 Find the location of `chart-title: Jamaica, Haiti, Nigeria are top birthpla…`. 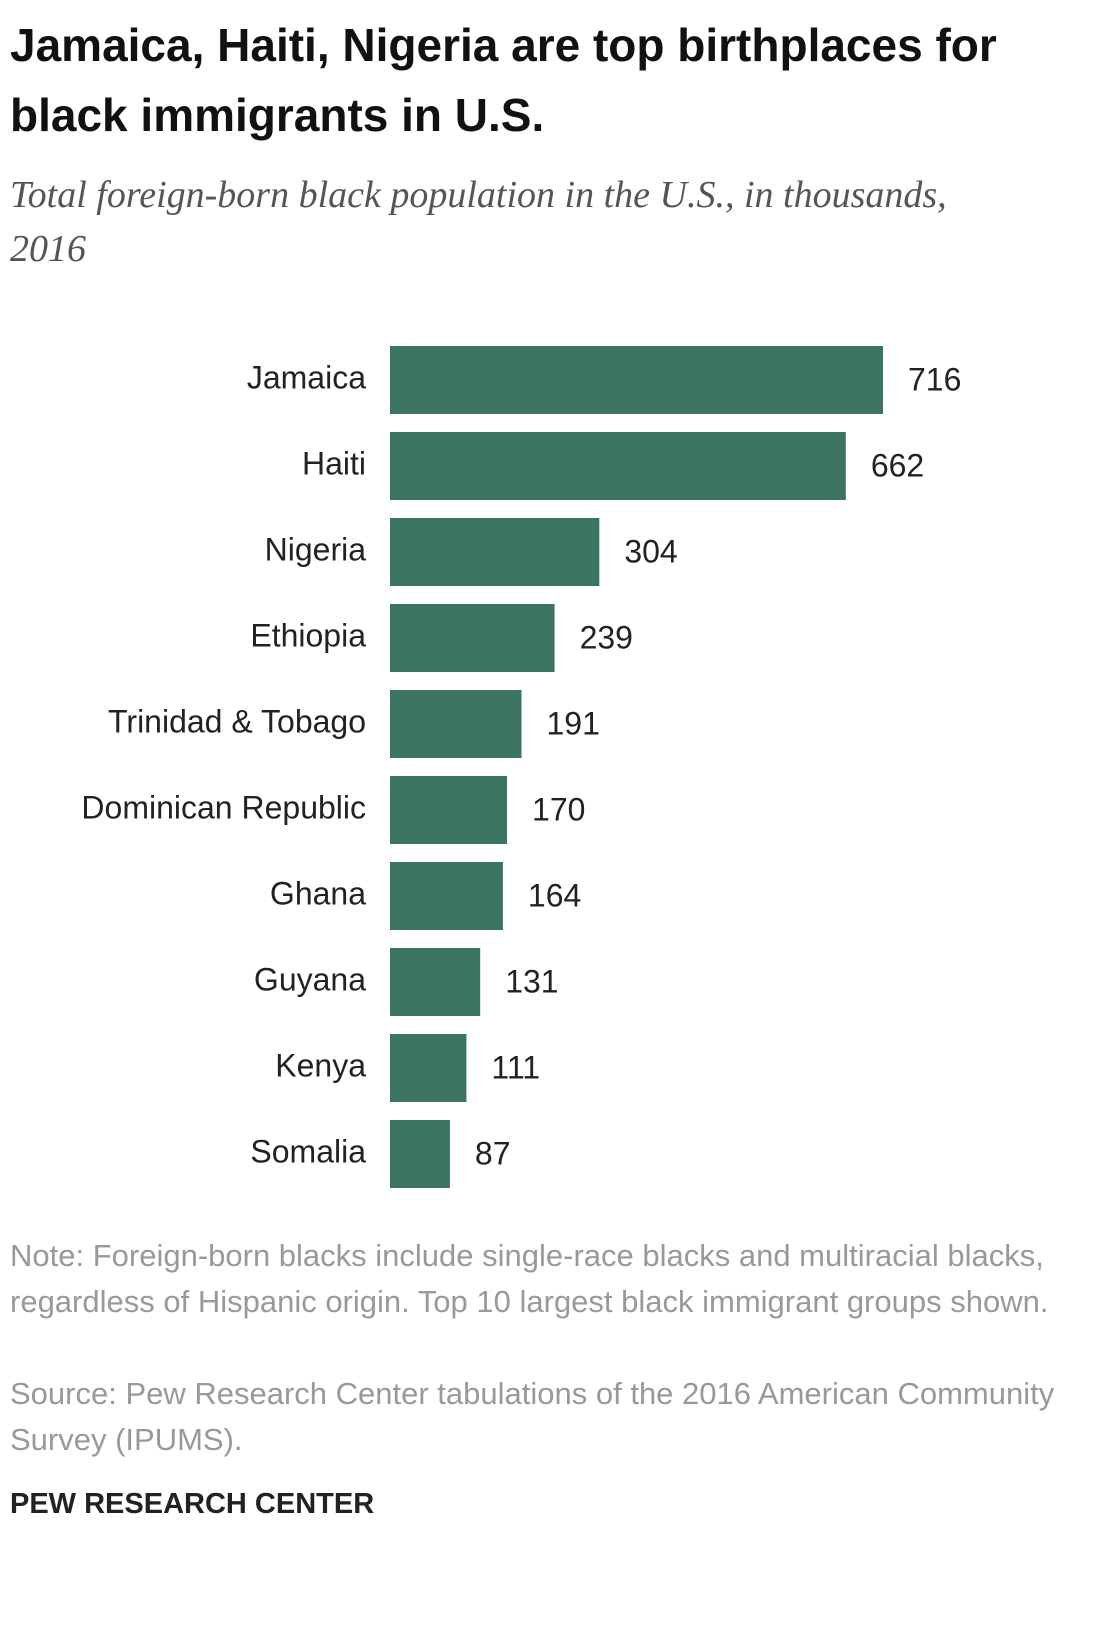

chart-title: Jamaica, Haiti, Nigeria are top birthpla… is located at coordinates (503, 80).